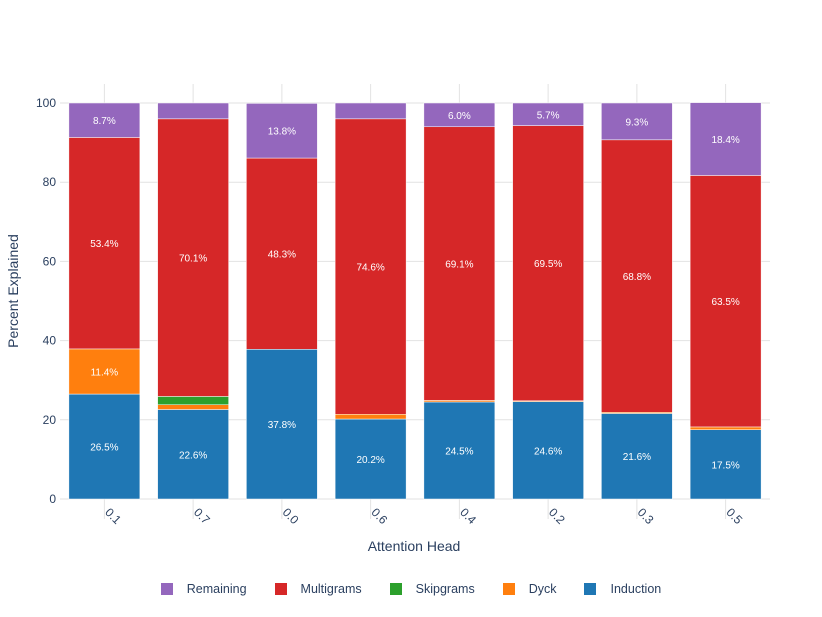 The width and height of the screenshot is (822, 617). Describe the element at coordinates (291, 516) in the screenshot. I see `x-tick-label: 0.0` at that location.